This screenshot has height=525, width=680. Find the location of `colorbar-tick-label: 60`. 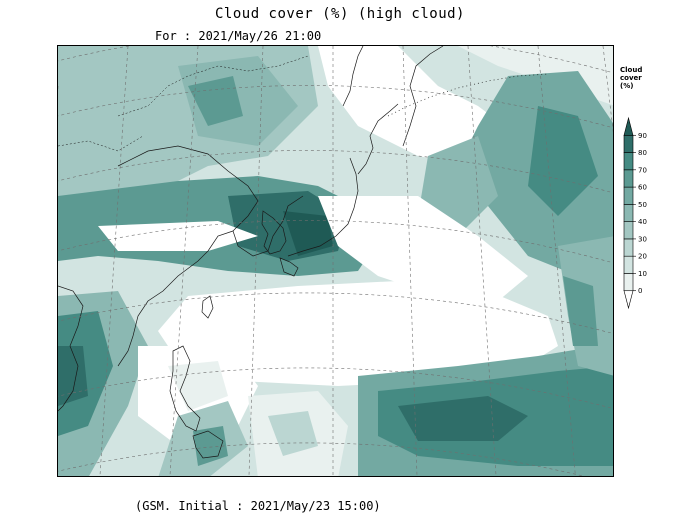

colorbar-tick-label: 60 is located at coordinates (642, 188).